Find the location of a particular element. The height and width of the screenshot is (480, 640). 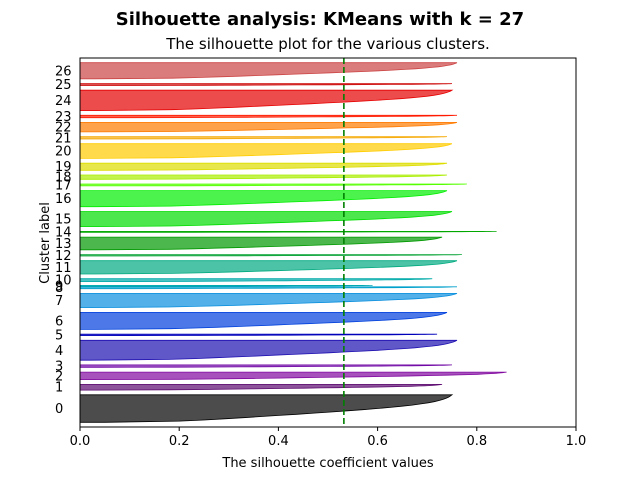

x-axis-ticks: 0.0 0.2 0.4 0.6 0.8 1.0 is located at coordinates (328, 438).